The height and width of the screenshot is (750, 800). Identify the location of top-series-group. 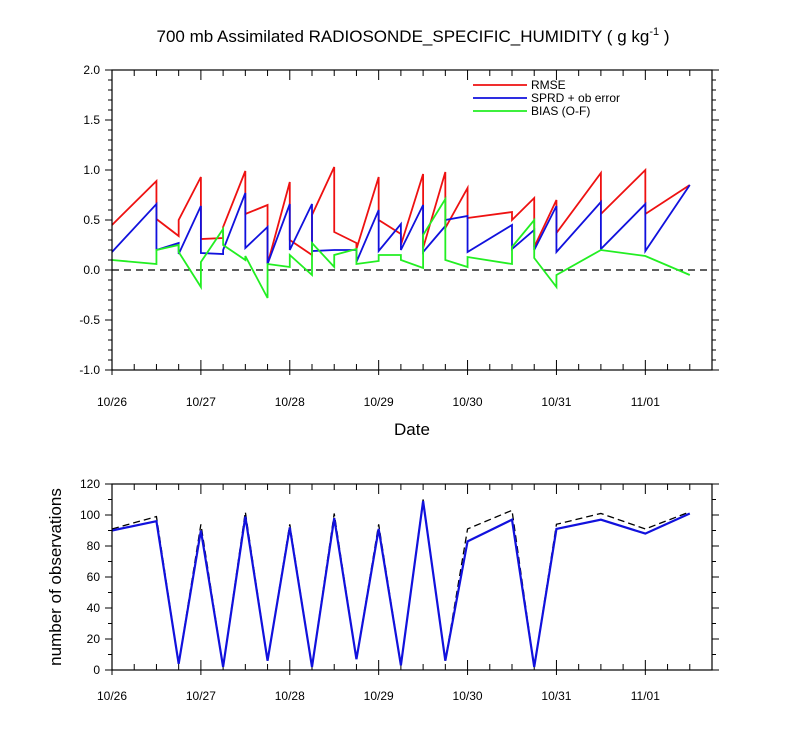
(401, 232).